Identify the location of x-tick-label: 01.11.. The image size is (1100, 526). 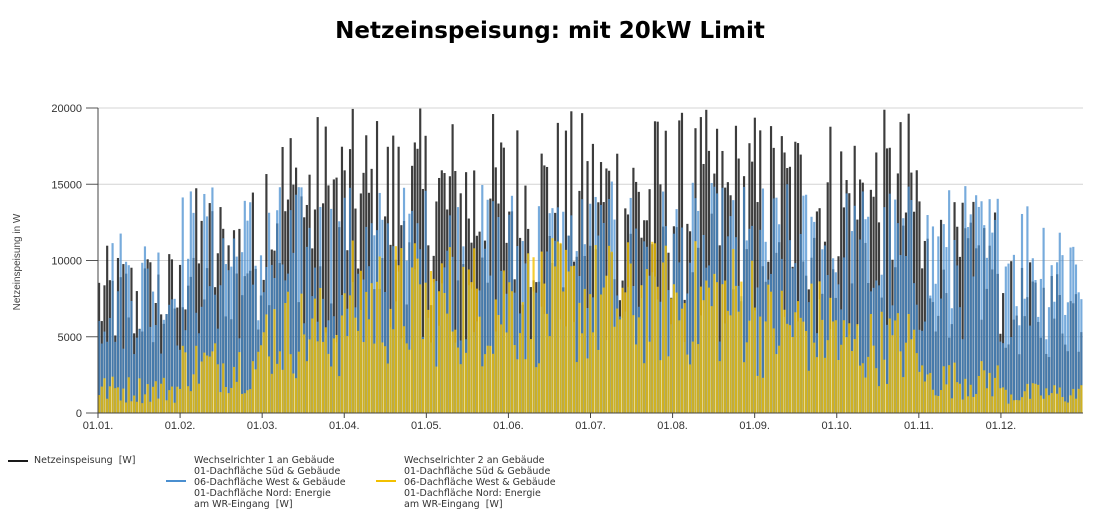
(919, 426).